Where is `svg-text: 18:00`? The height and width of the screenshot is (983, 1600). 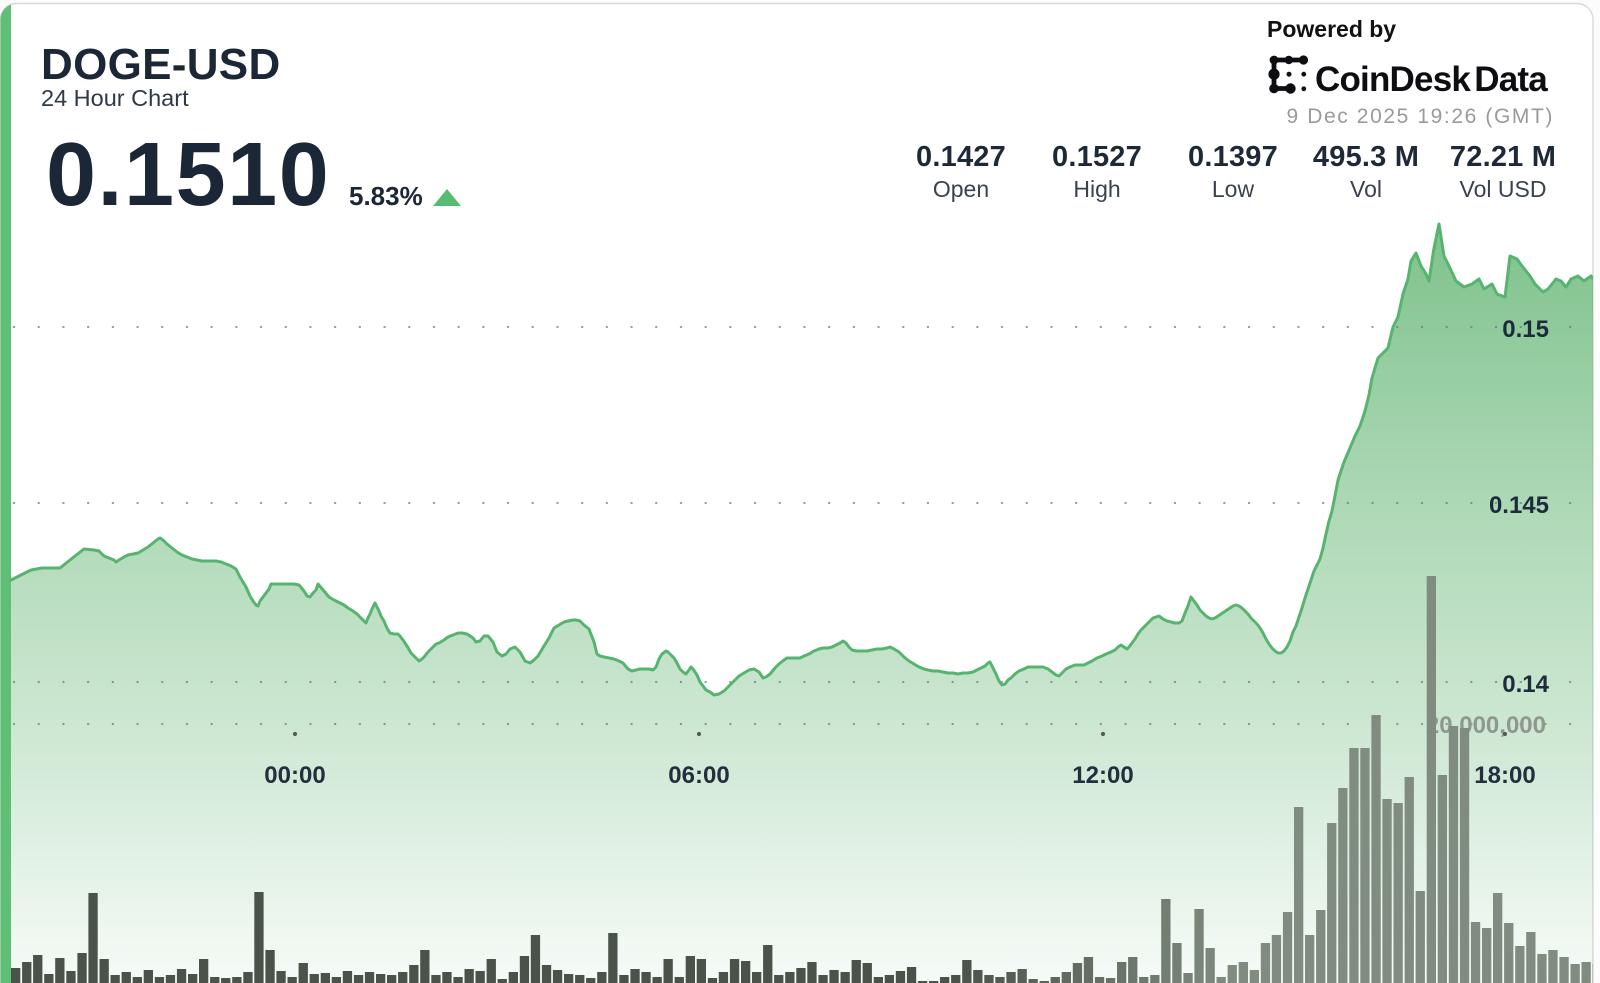 svg-text: 18:00 is located at coordinates (1504, 775).